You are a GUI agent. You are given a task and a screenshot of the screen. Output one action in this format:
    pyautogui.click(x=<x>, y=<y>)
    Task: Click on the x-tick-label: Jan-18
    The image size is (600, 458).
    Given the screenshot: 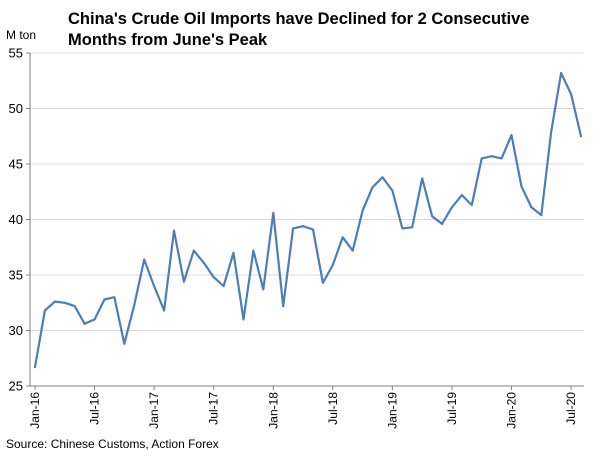 What is the action you would take?
    pyautogui.click(x=273, y=410)
    